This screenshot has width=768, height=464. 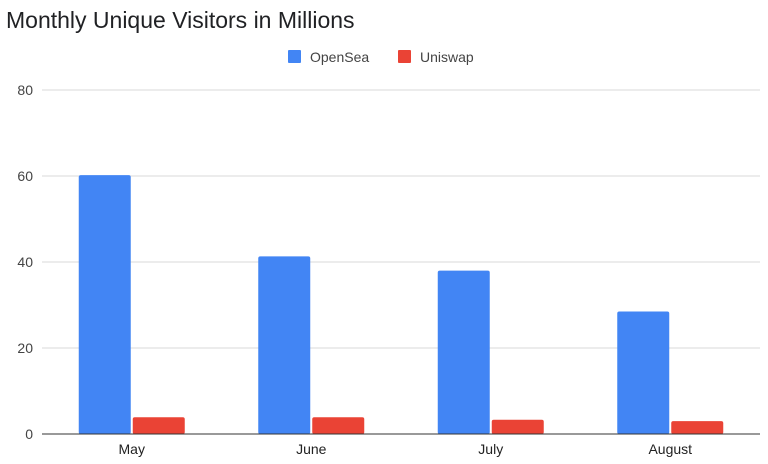 I want to click on y-axis-ticks: 0 20 40 60 80, so click(x=25, y=262).